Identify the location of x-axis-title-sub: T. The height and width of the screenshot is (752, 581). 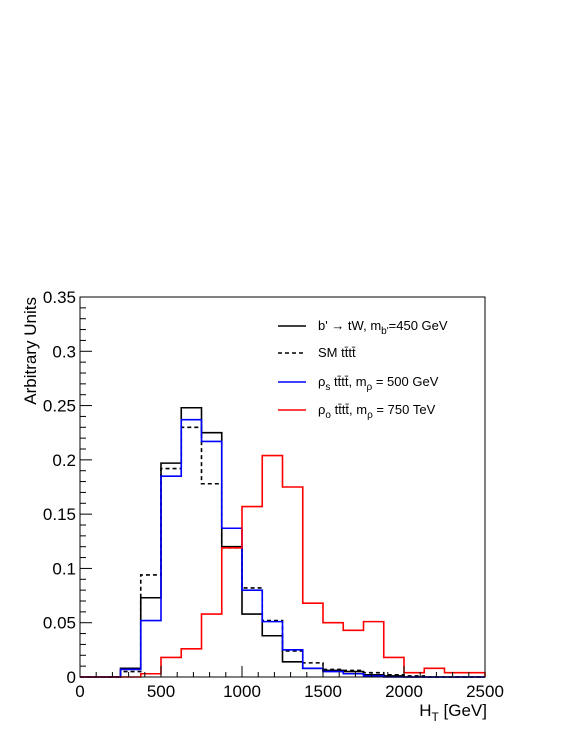
(435, 717).